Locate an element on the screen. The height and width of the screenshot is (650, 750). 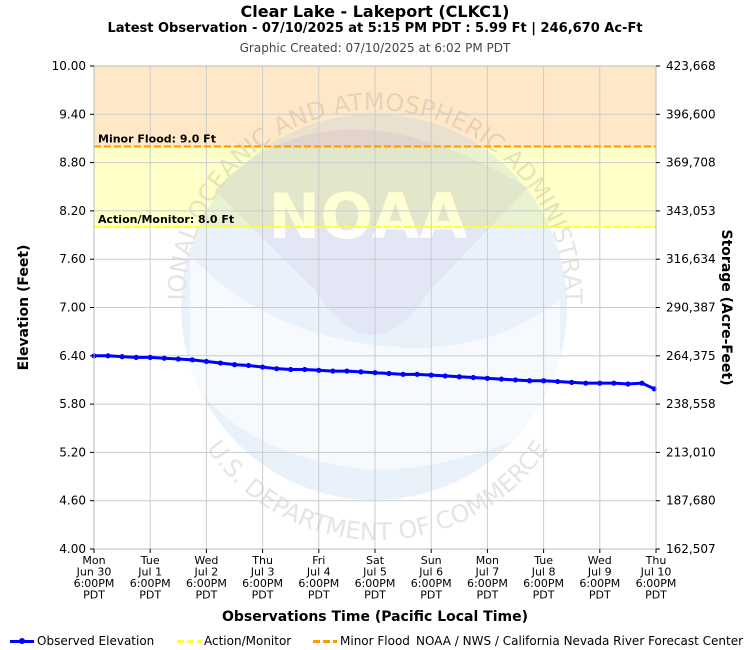
x-tick-line: Jul 2 is located at coordinates (206, 572).